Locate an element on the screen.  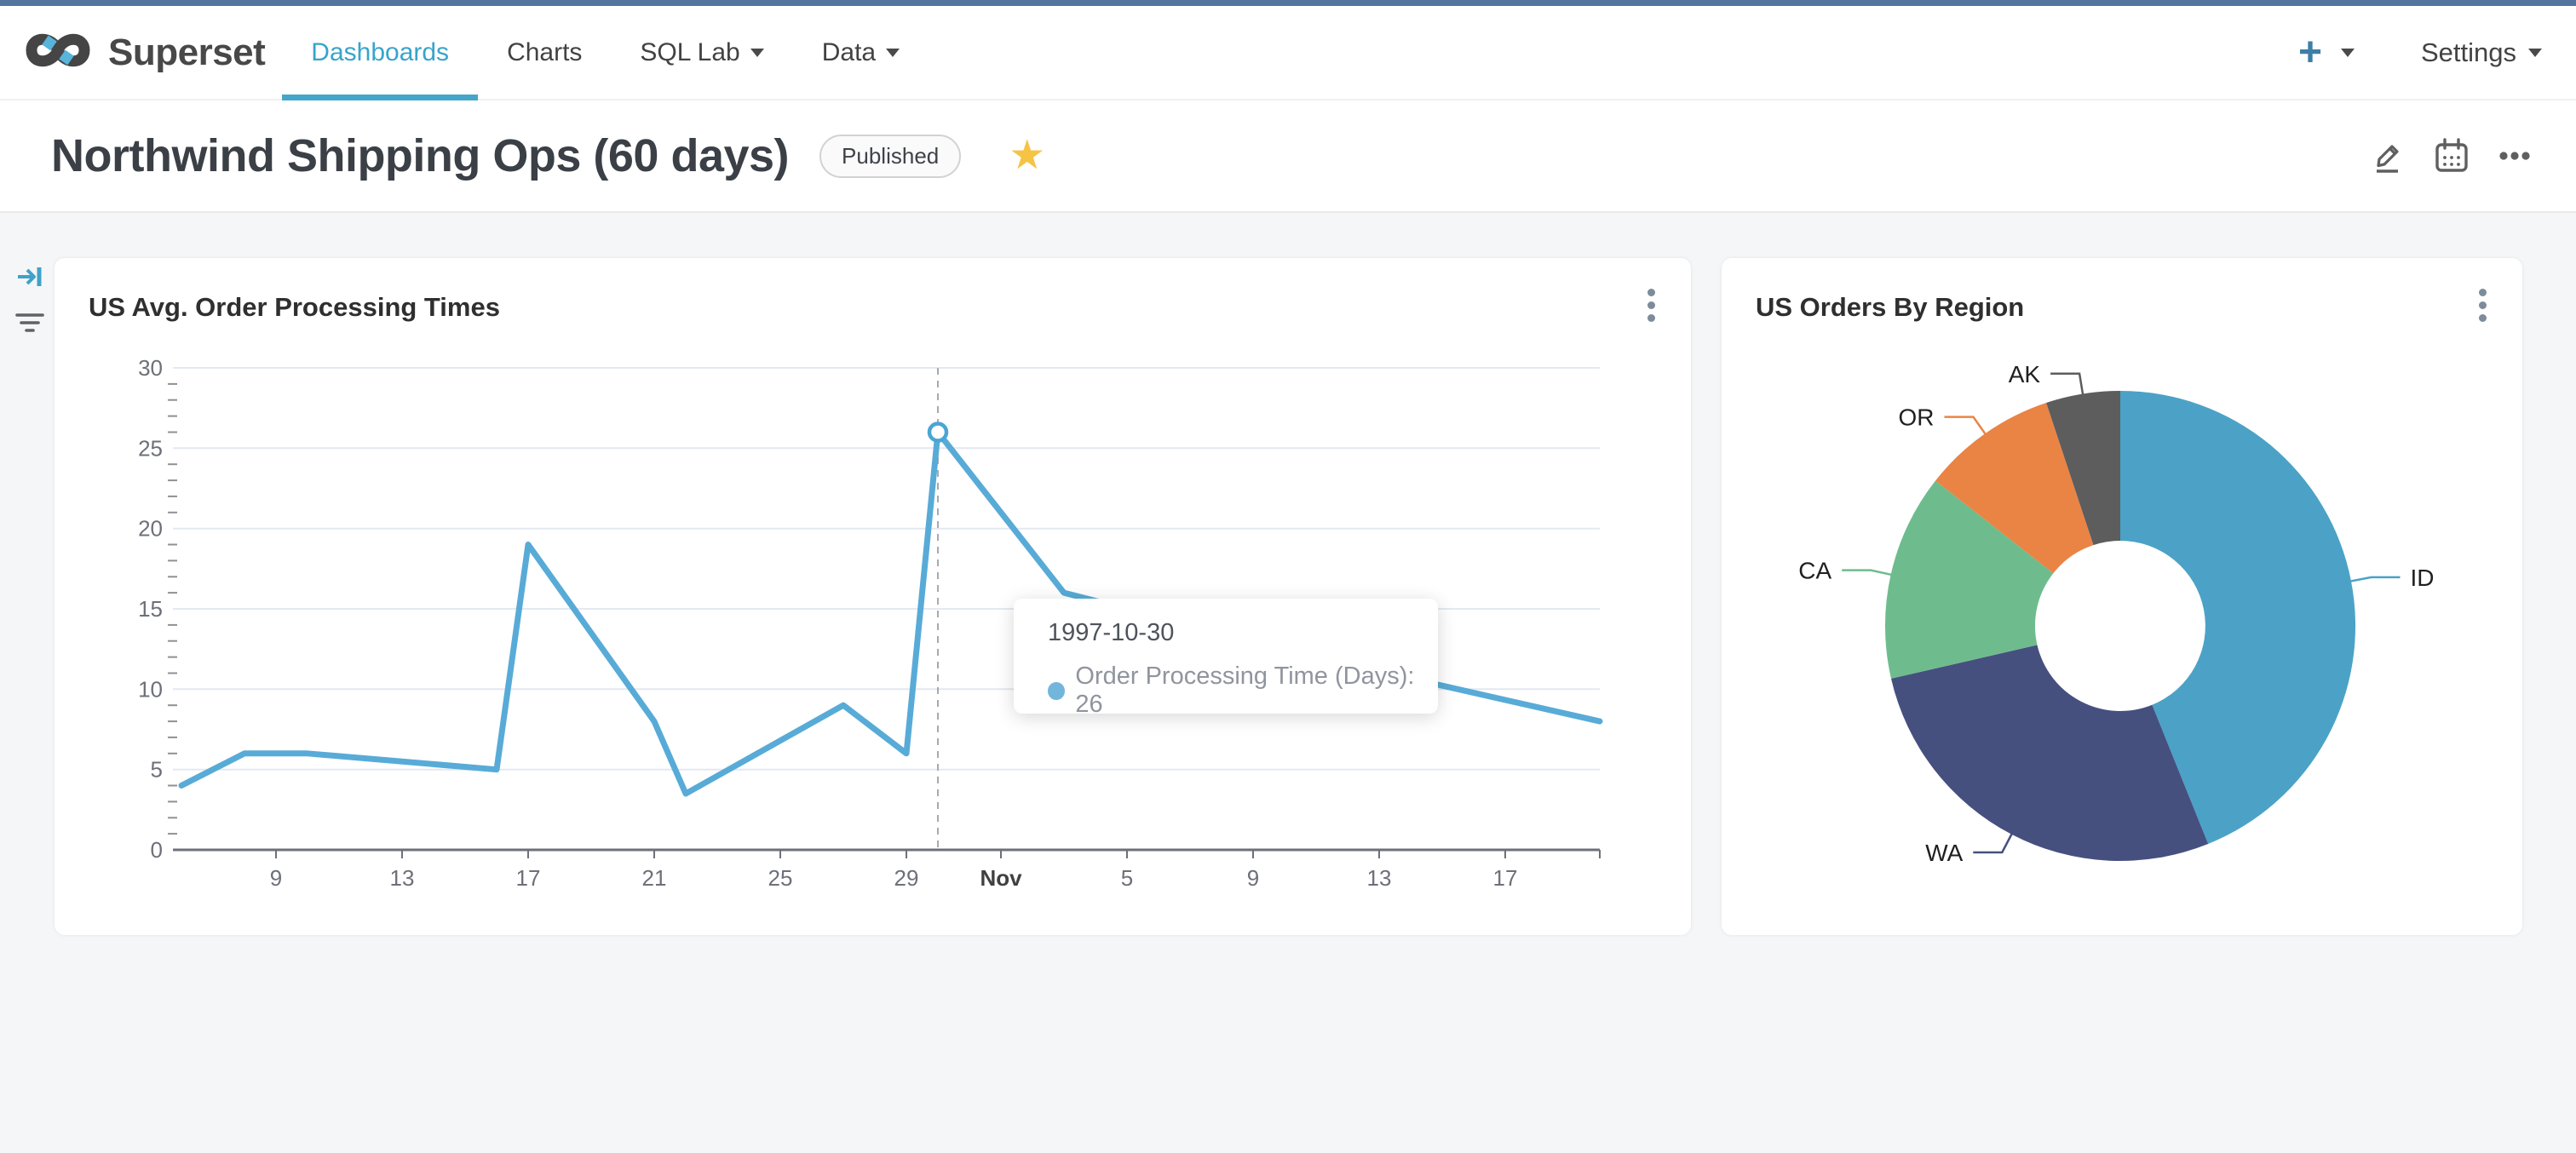
chart-title: US Avg. Order Processing Times is located at coordinates (295, 307).